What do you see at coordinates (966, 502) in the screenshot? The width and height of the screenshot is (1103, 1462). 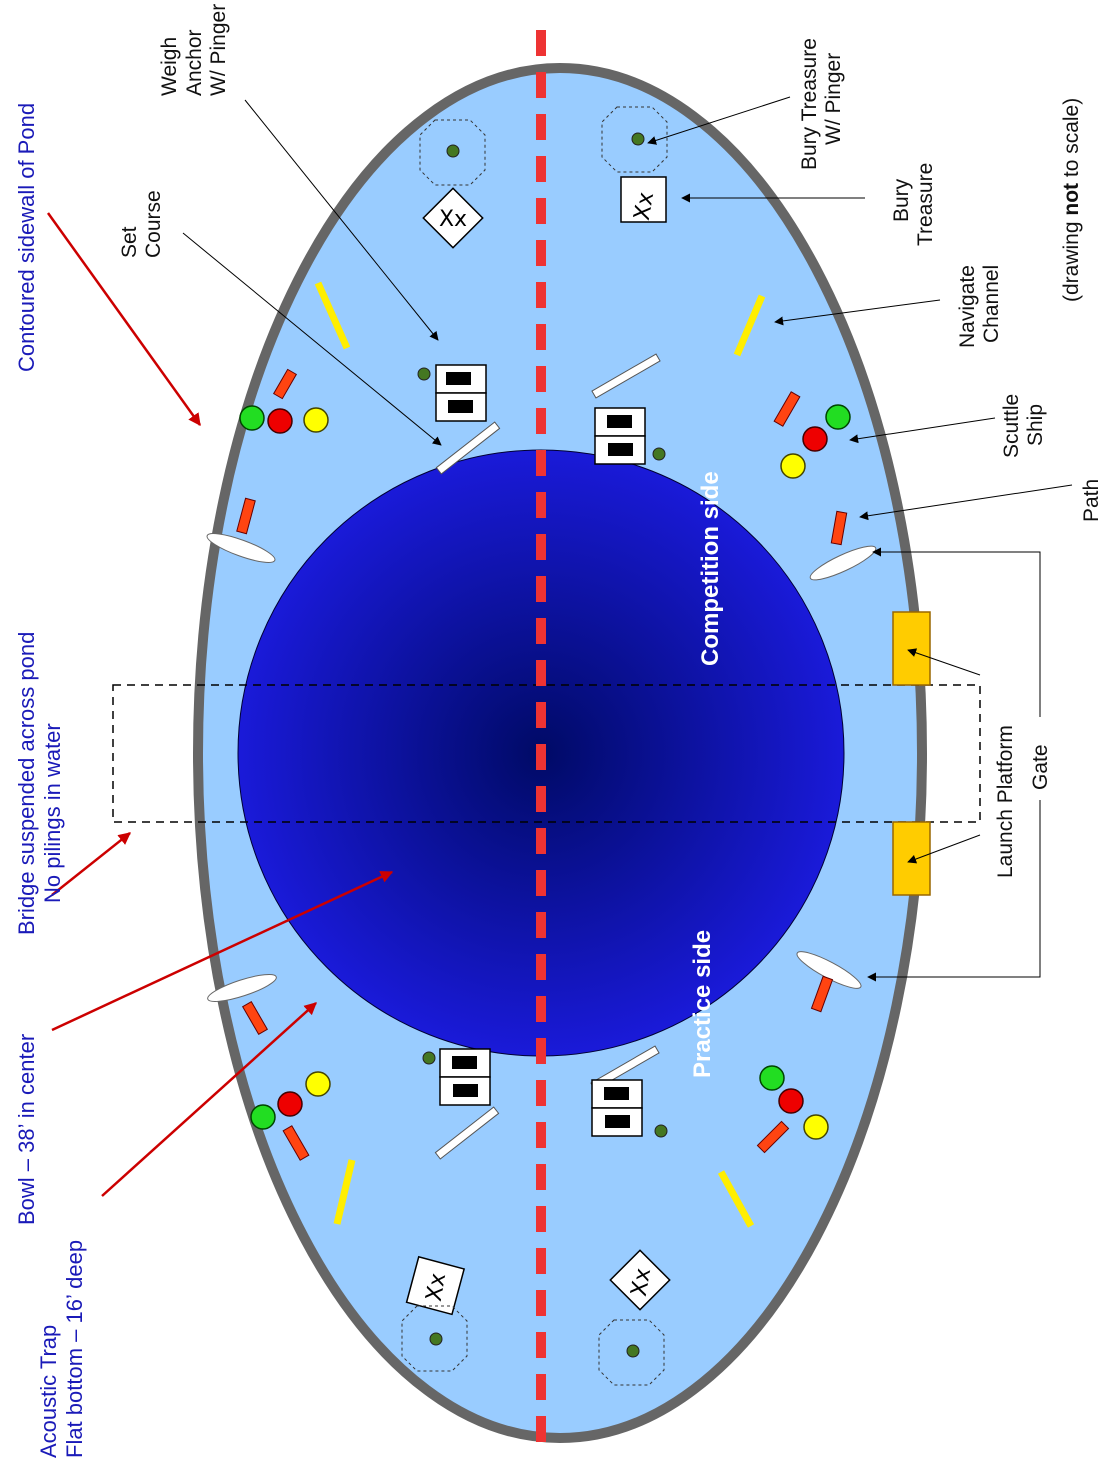 I see `arrow-path` at bounding box center [966, 502].